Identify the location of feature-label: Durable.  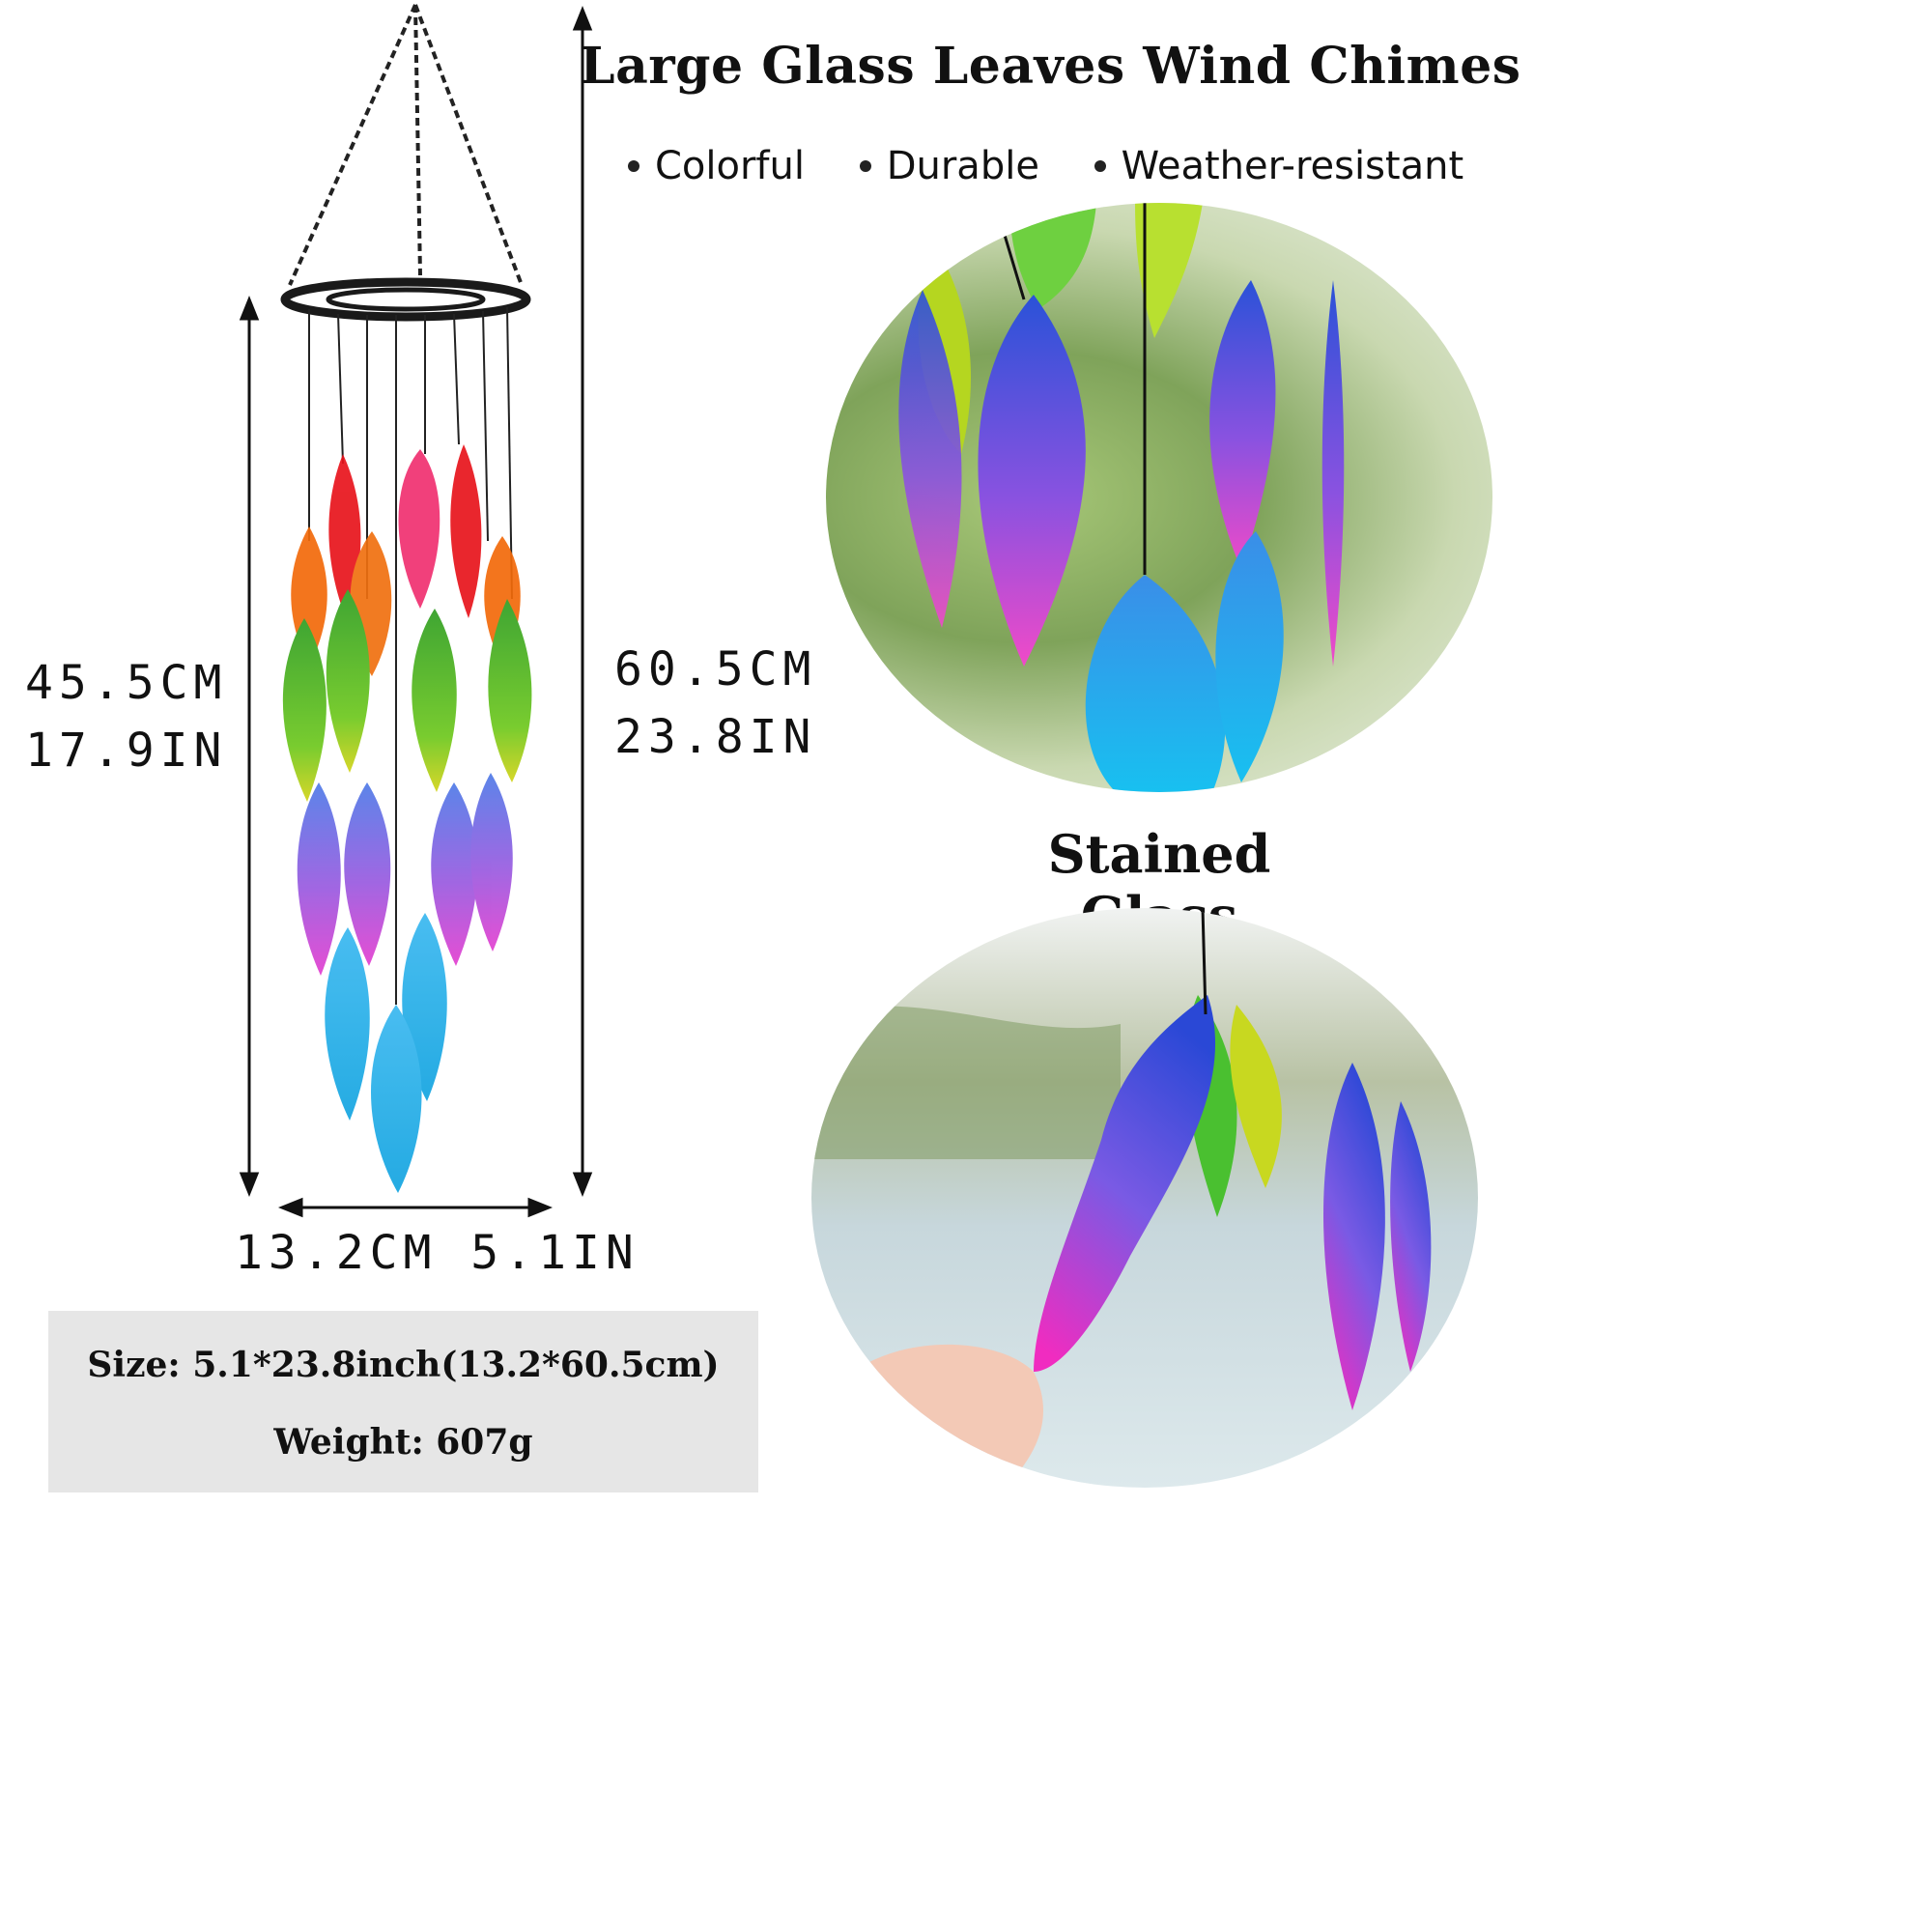
(962, 166).